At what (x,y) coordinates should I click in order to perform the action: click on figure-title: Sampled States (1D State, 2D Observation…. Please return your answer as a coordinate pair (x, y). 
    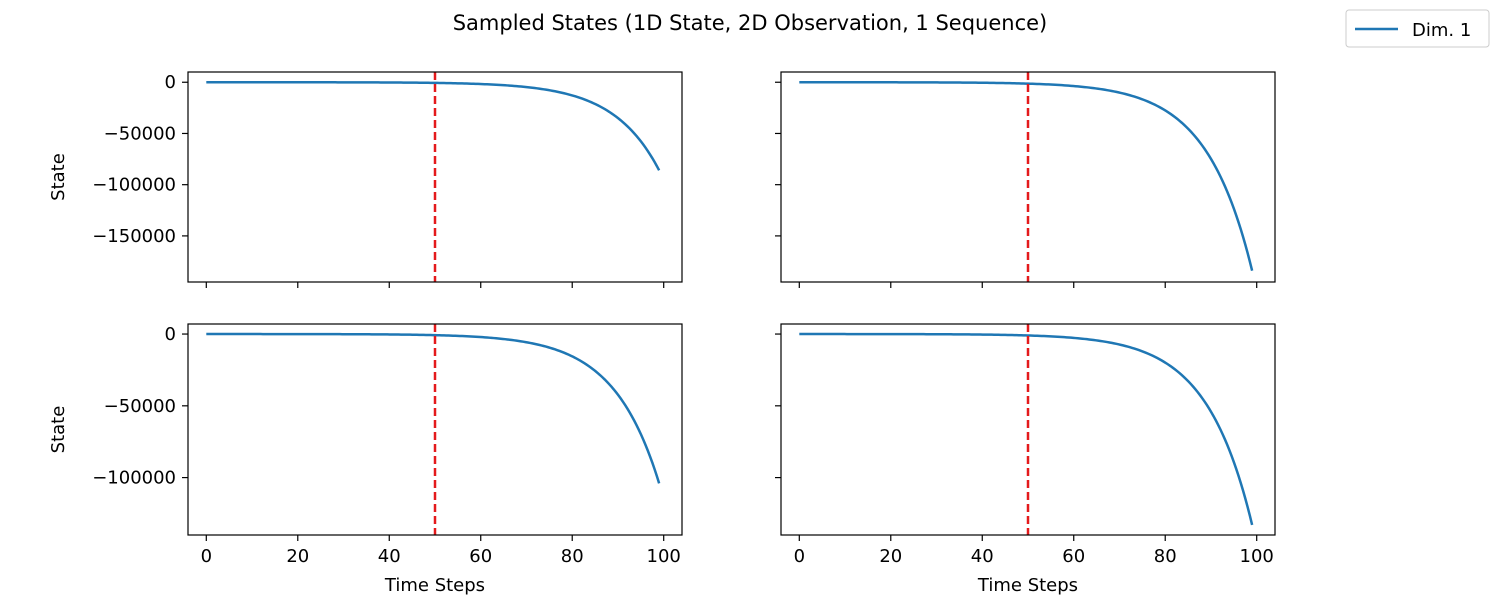
    Looking at the image, I should click on (750, 23).